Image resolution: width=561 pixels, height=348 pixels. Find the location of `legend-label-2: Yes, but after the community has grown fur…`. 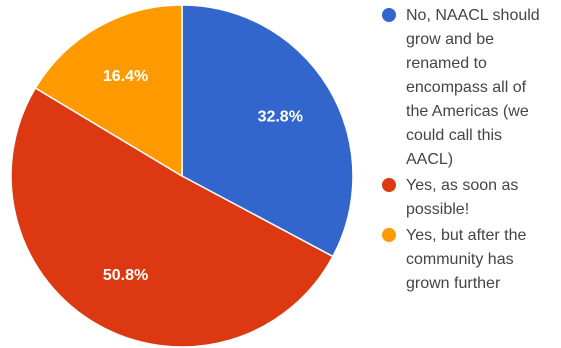

legend-label-2: Yes, but after the community has grown fur… is located at coordinates (466, 259).